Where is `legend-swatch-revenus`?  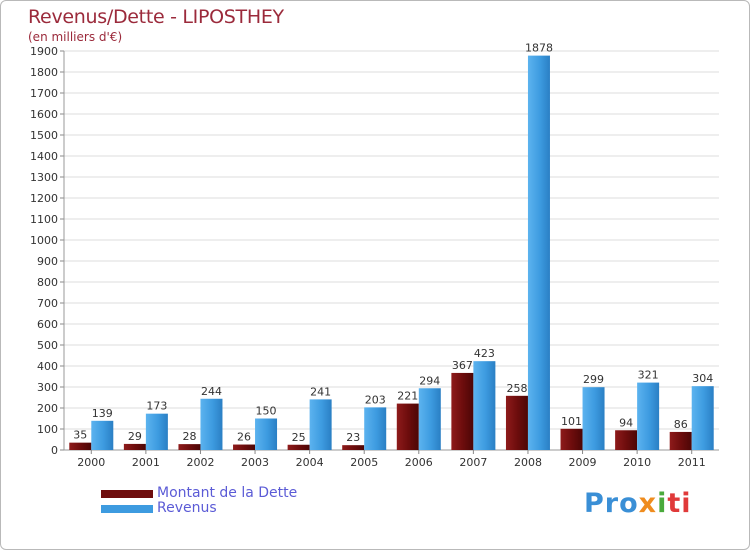 legend-swatch-revenus is located at coordinates (127, 509).